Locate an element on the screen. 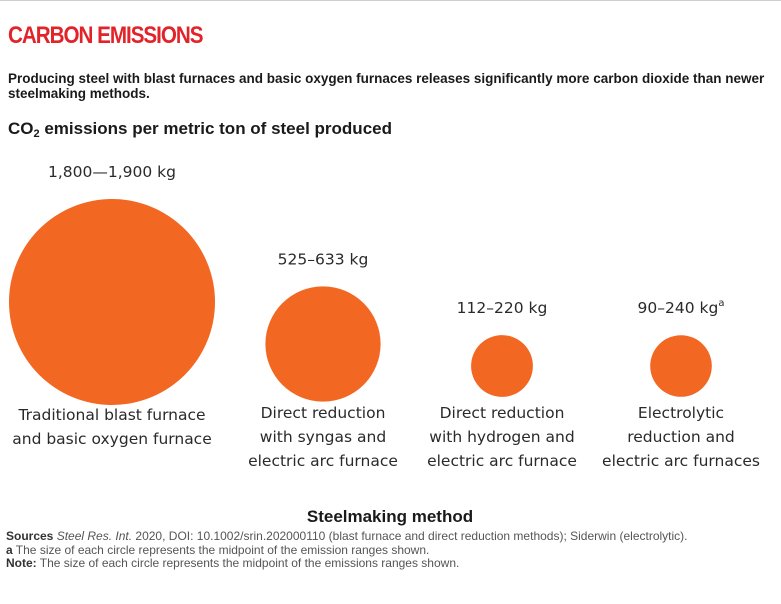  note-label: Note: is located at coordinates (21, 563).